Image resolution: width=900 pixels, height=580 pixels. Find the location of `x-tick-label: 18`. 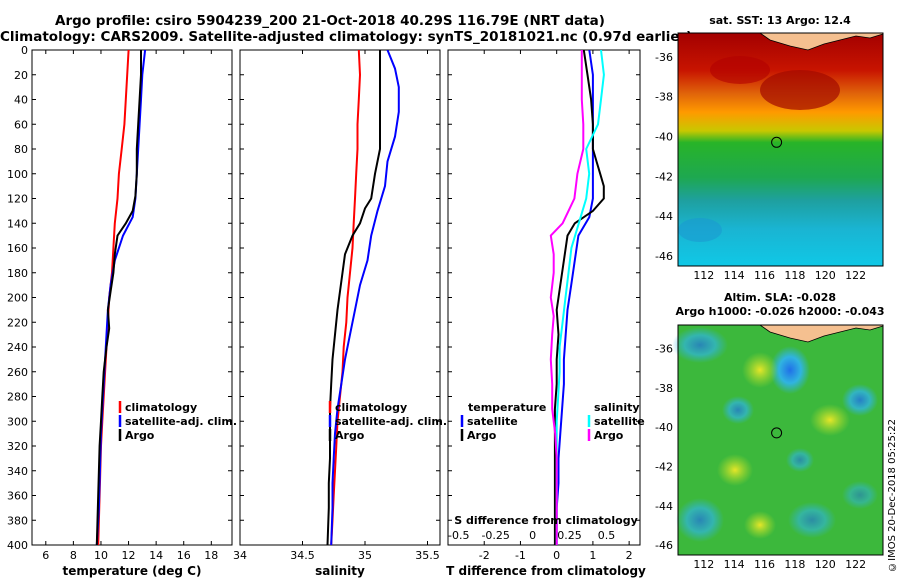

x-tick-label: 18 is located at coordinates (211, 555).